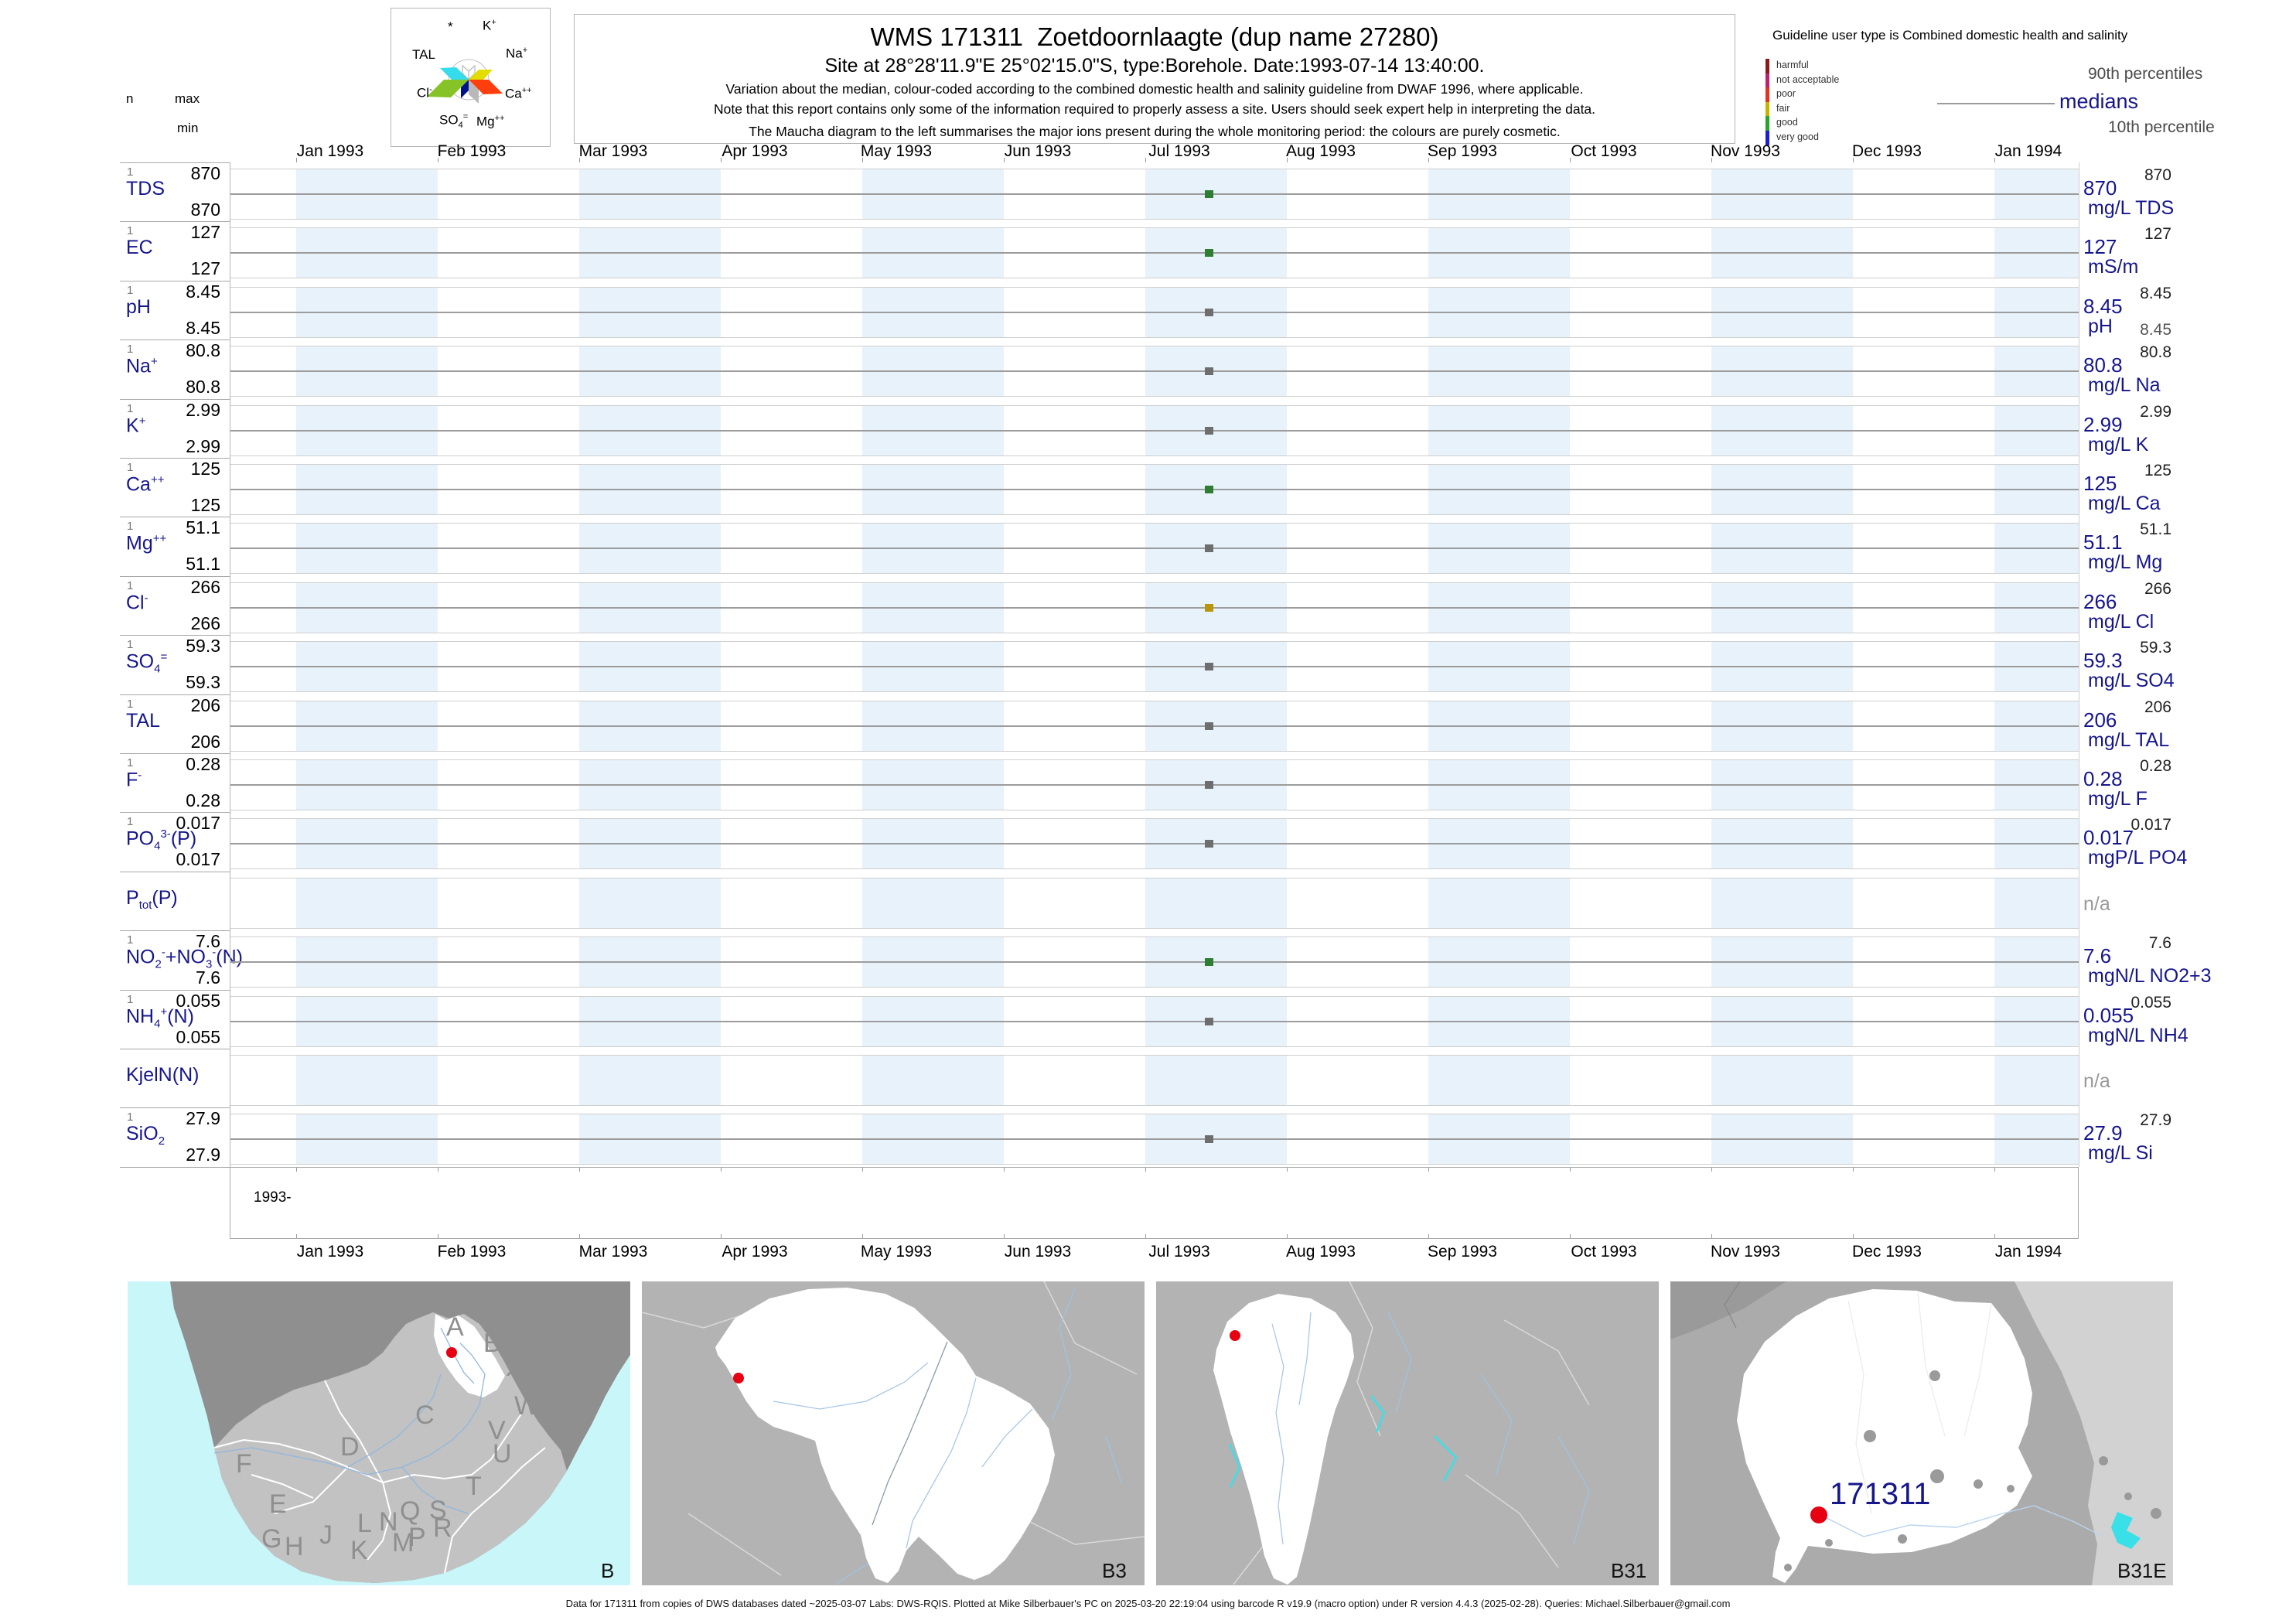 The width and height of the screenshot is (2296, 1624). Describe the element at coordinates (2131, 681) in the screenshot. I see `stat-unit: mg/L SO4` at that location.